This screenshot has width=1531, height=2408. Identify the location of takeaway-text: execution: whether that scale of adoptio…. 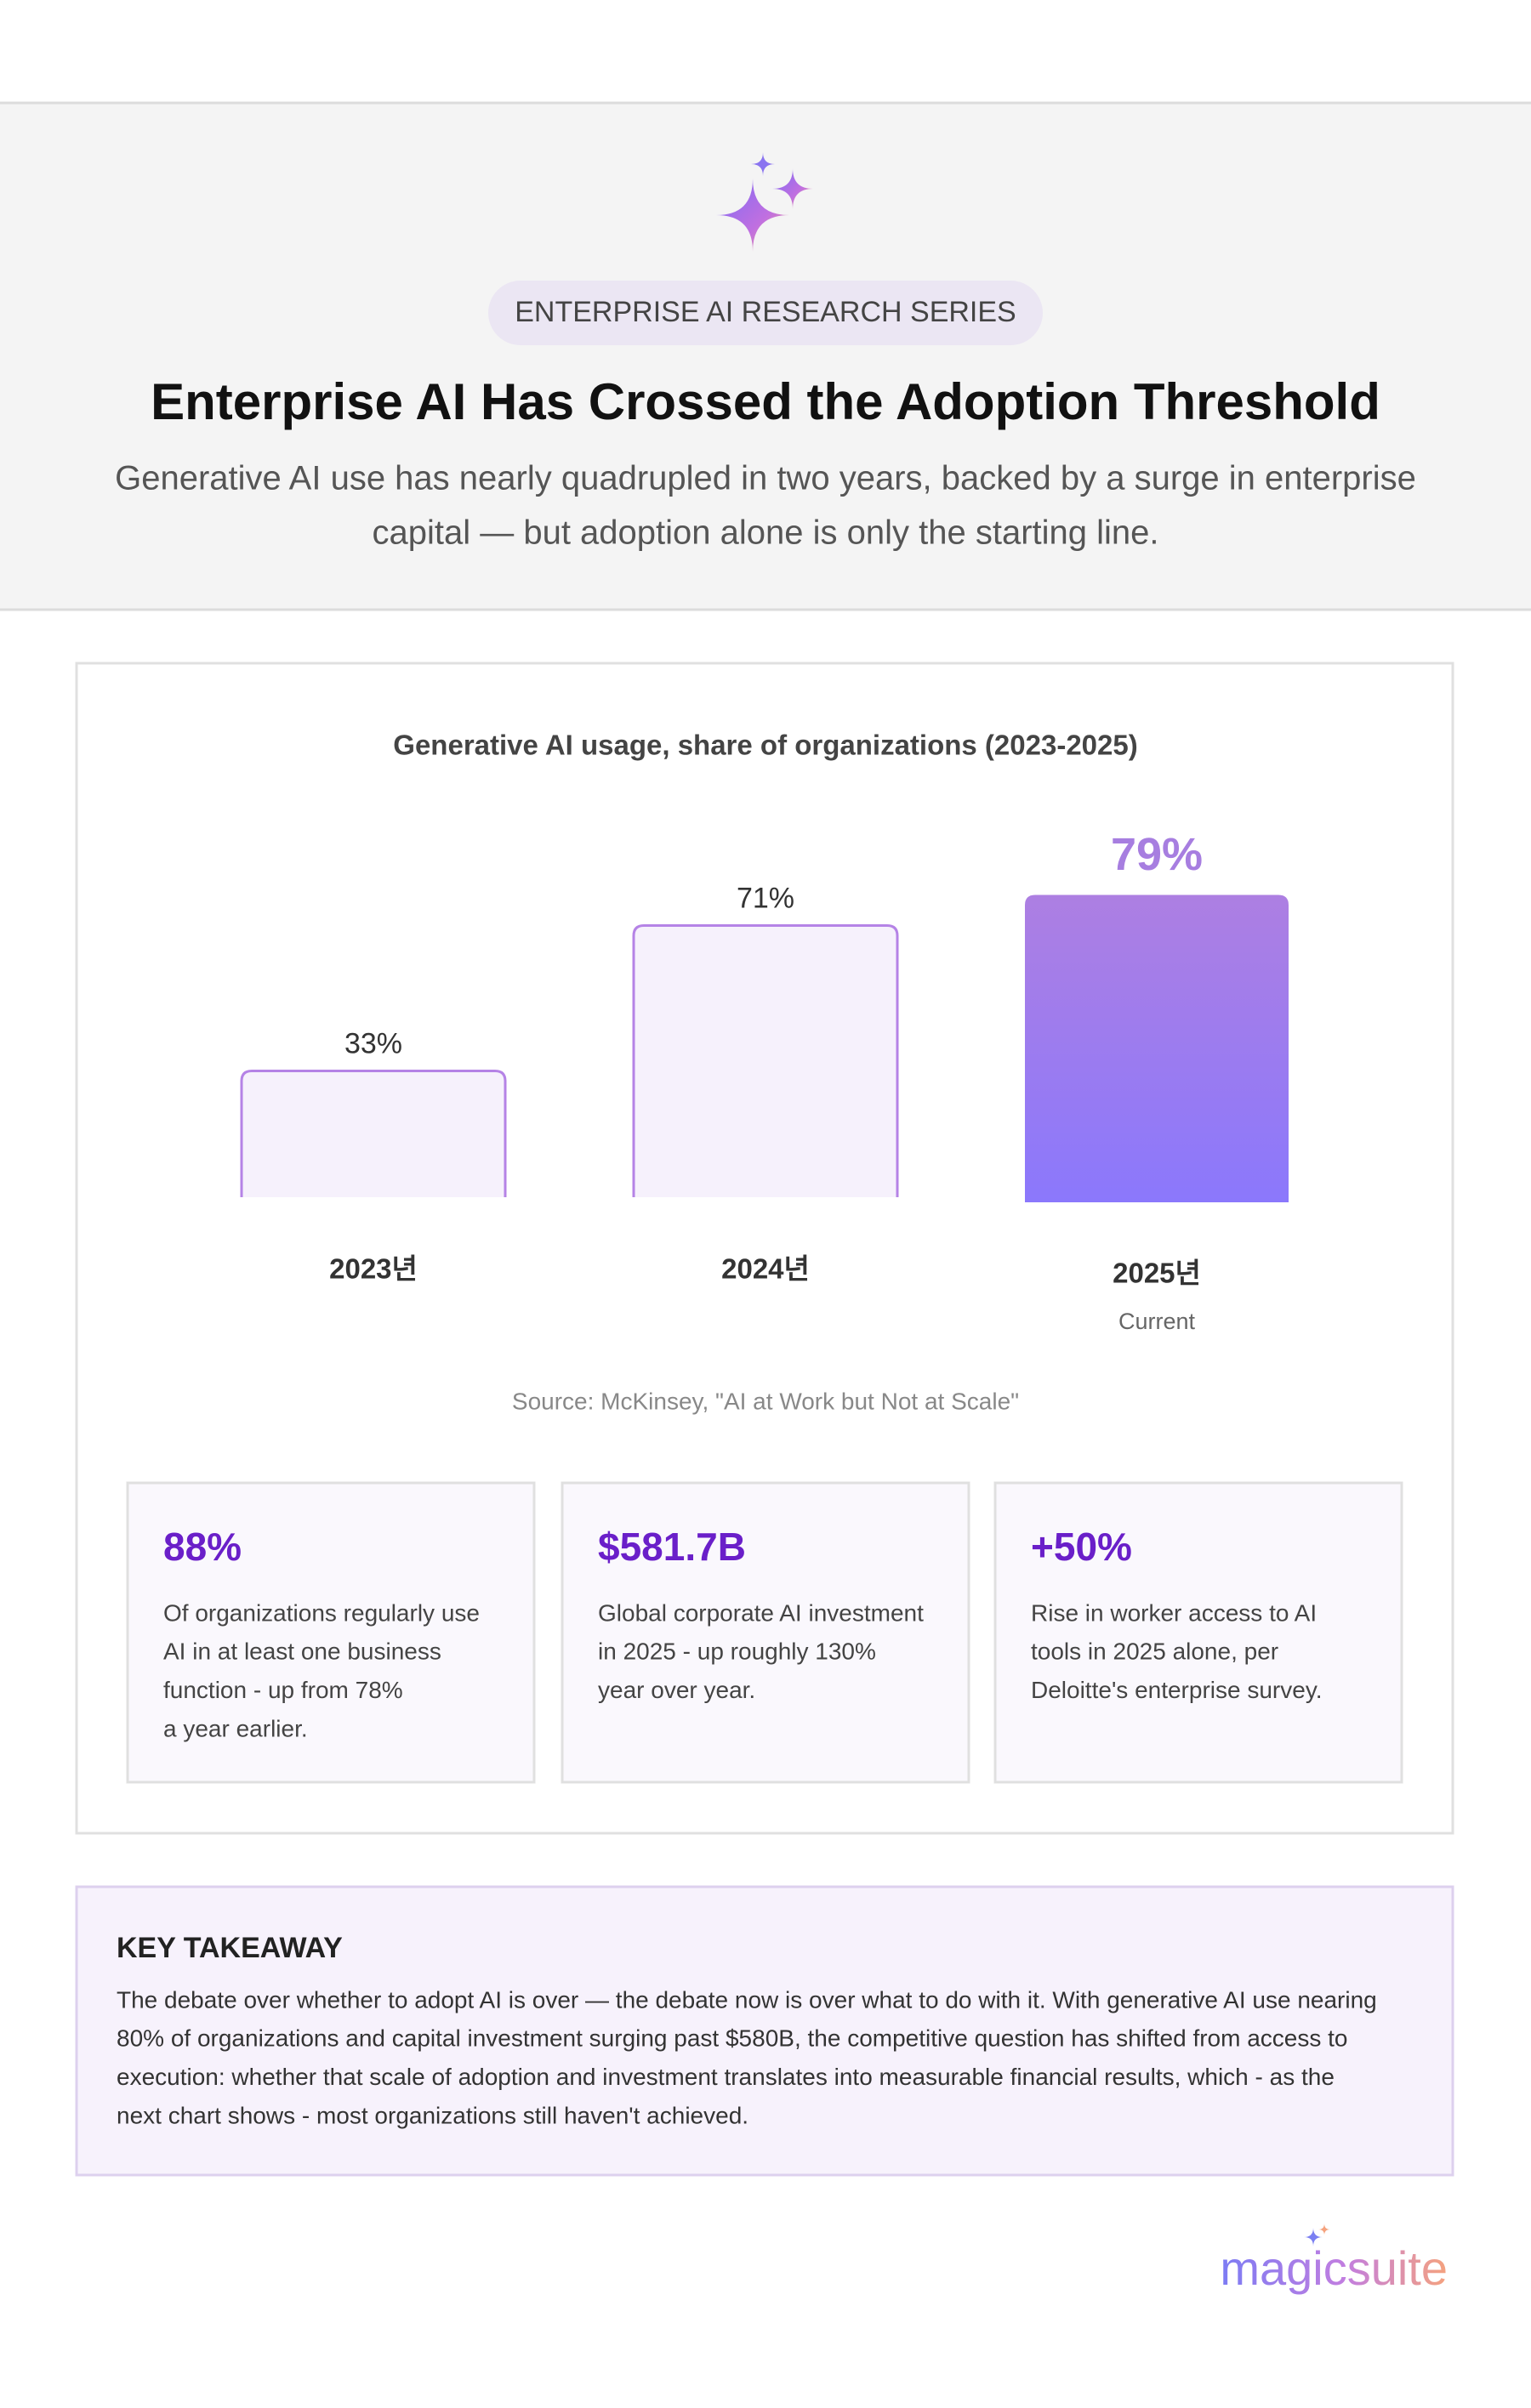
(726, 2077).